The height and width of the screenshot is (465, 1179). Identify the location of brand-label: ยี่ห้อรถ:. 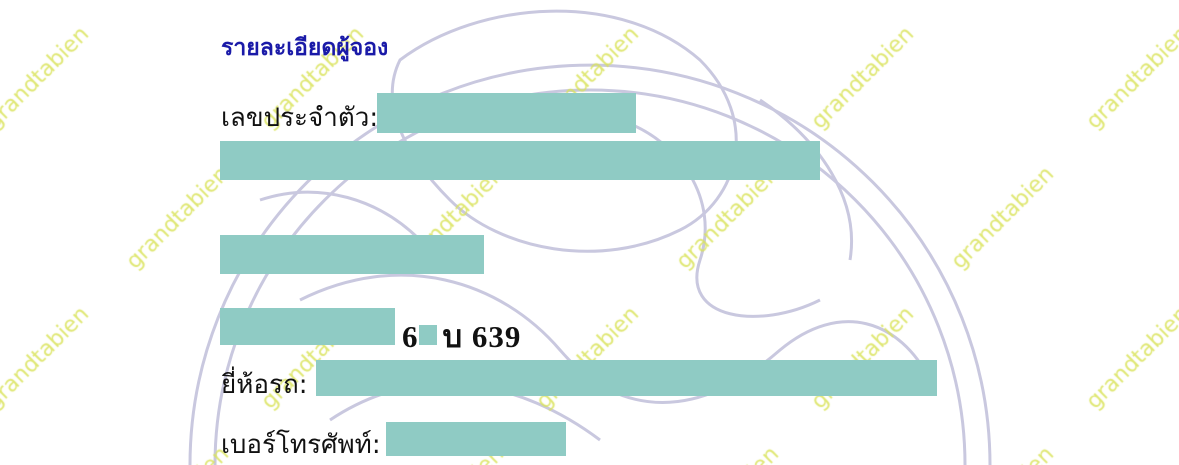
(264, 385).